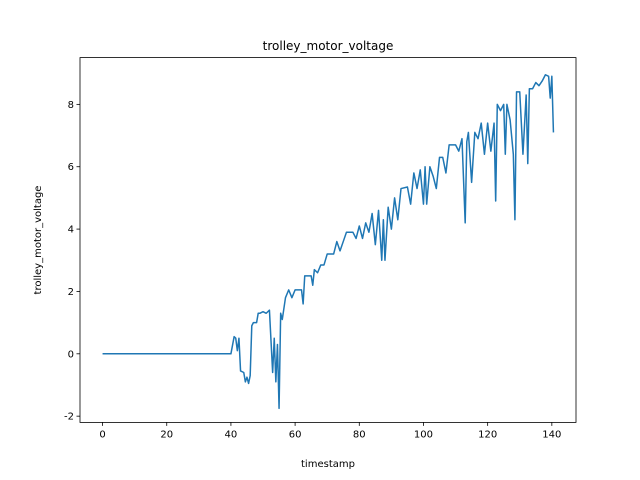 Image resolution: width=640 pixels, height=480 pixels. I want to click on y-tick-label: 4, so click(71, 230).